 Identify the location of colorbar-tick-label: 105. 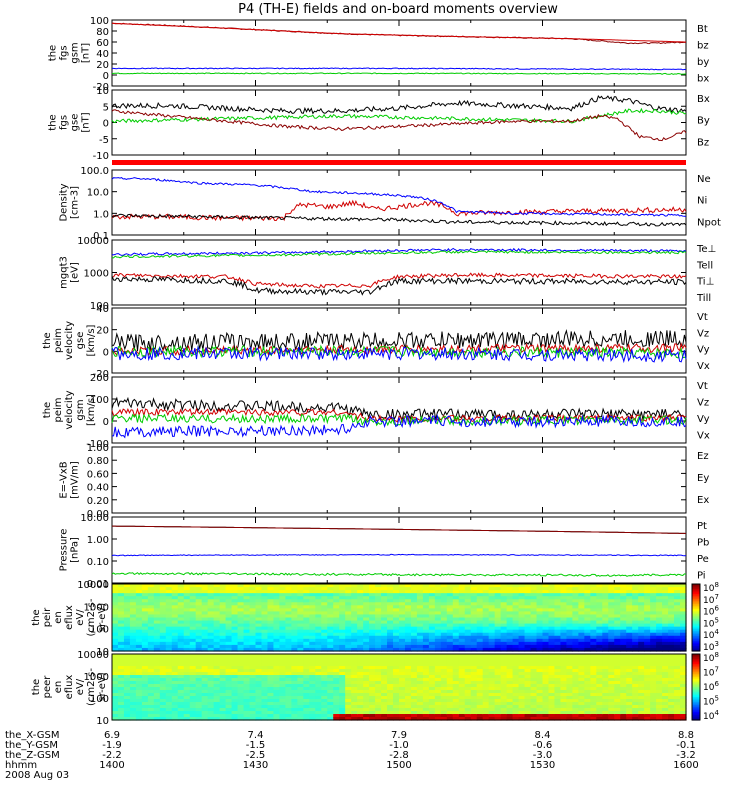
(711, 701).